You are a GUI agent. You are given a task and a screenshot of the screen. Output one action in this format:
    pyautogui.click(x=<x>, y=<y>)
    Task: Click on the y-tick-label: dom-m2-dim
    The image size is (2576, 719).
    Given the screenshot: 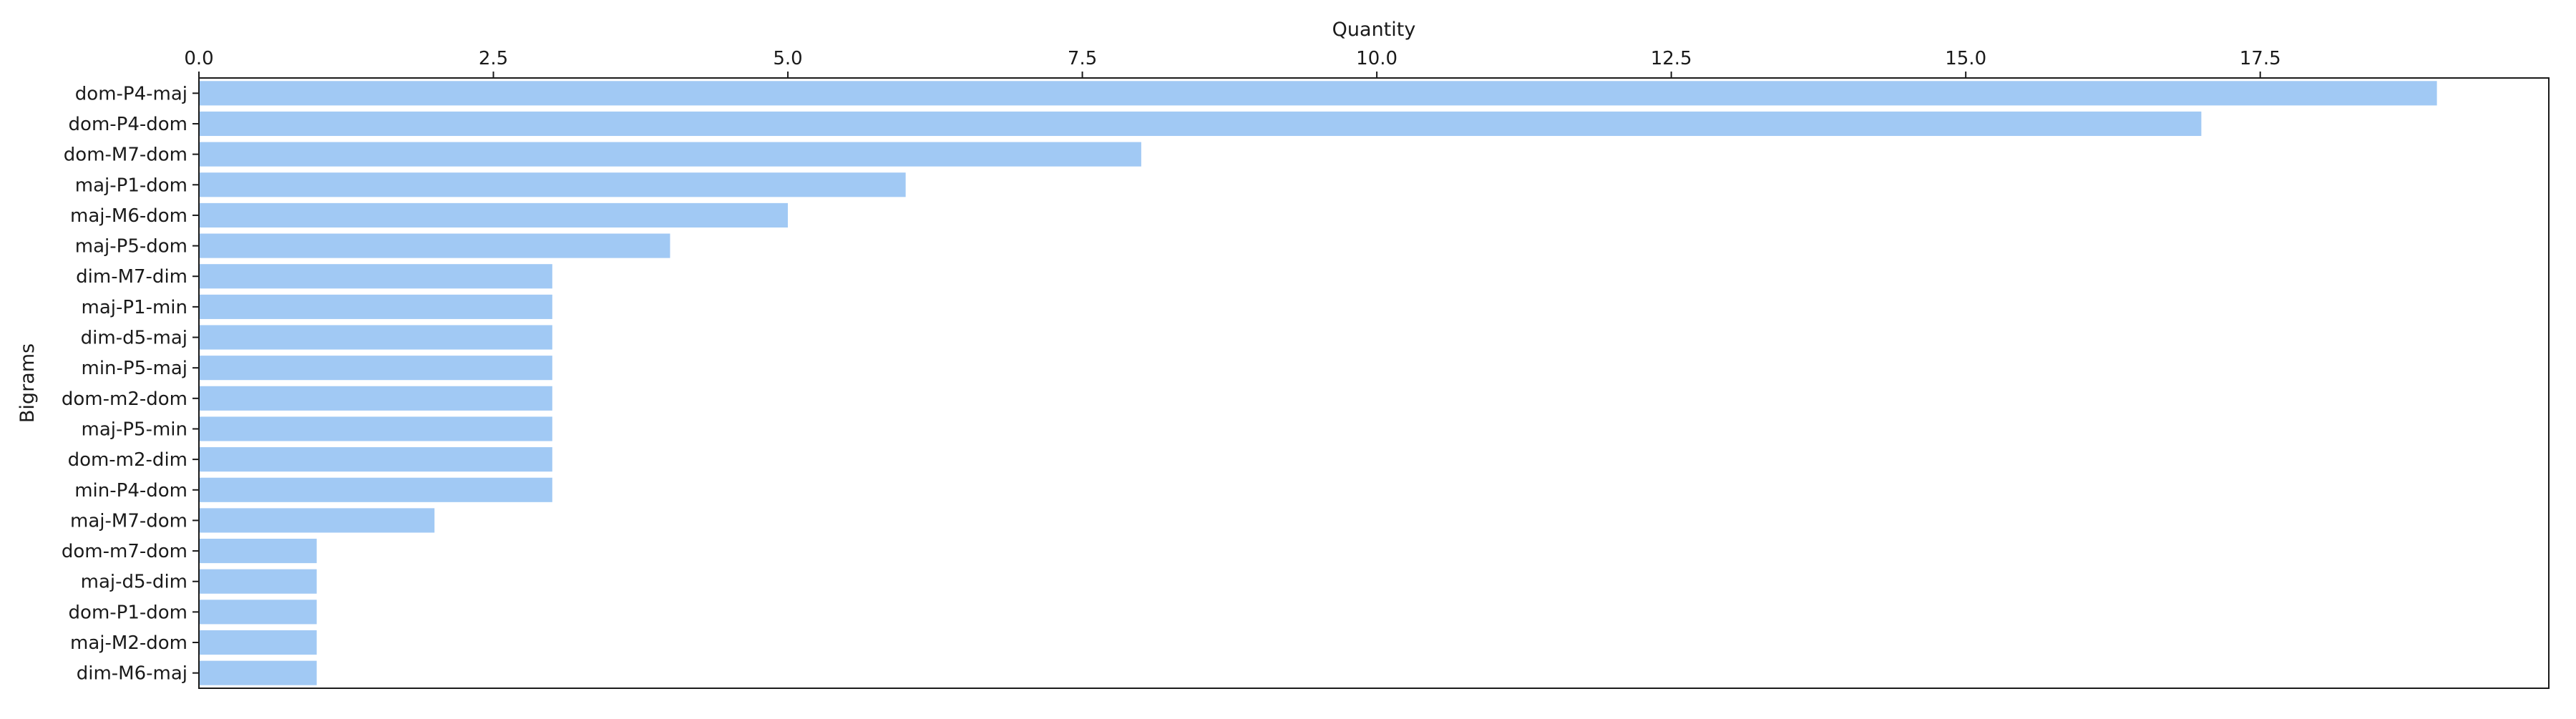 What is the action you would take?
    pyautogui.click(x=127, y=460)
    